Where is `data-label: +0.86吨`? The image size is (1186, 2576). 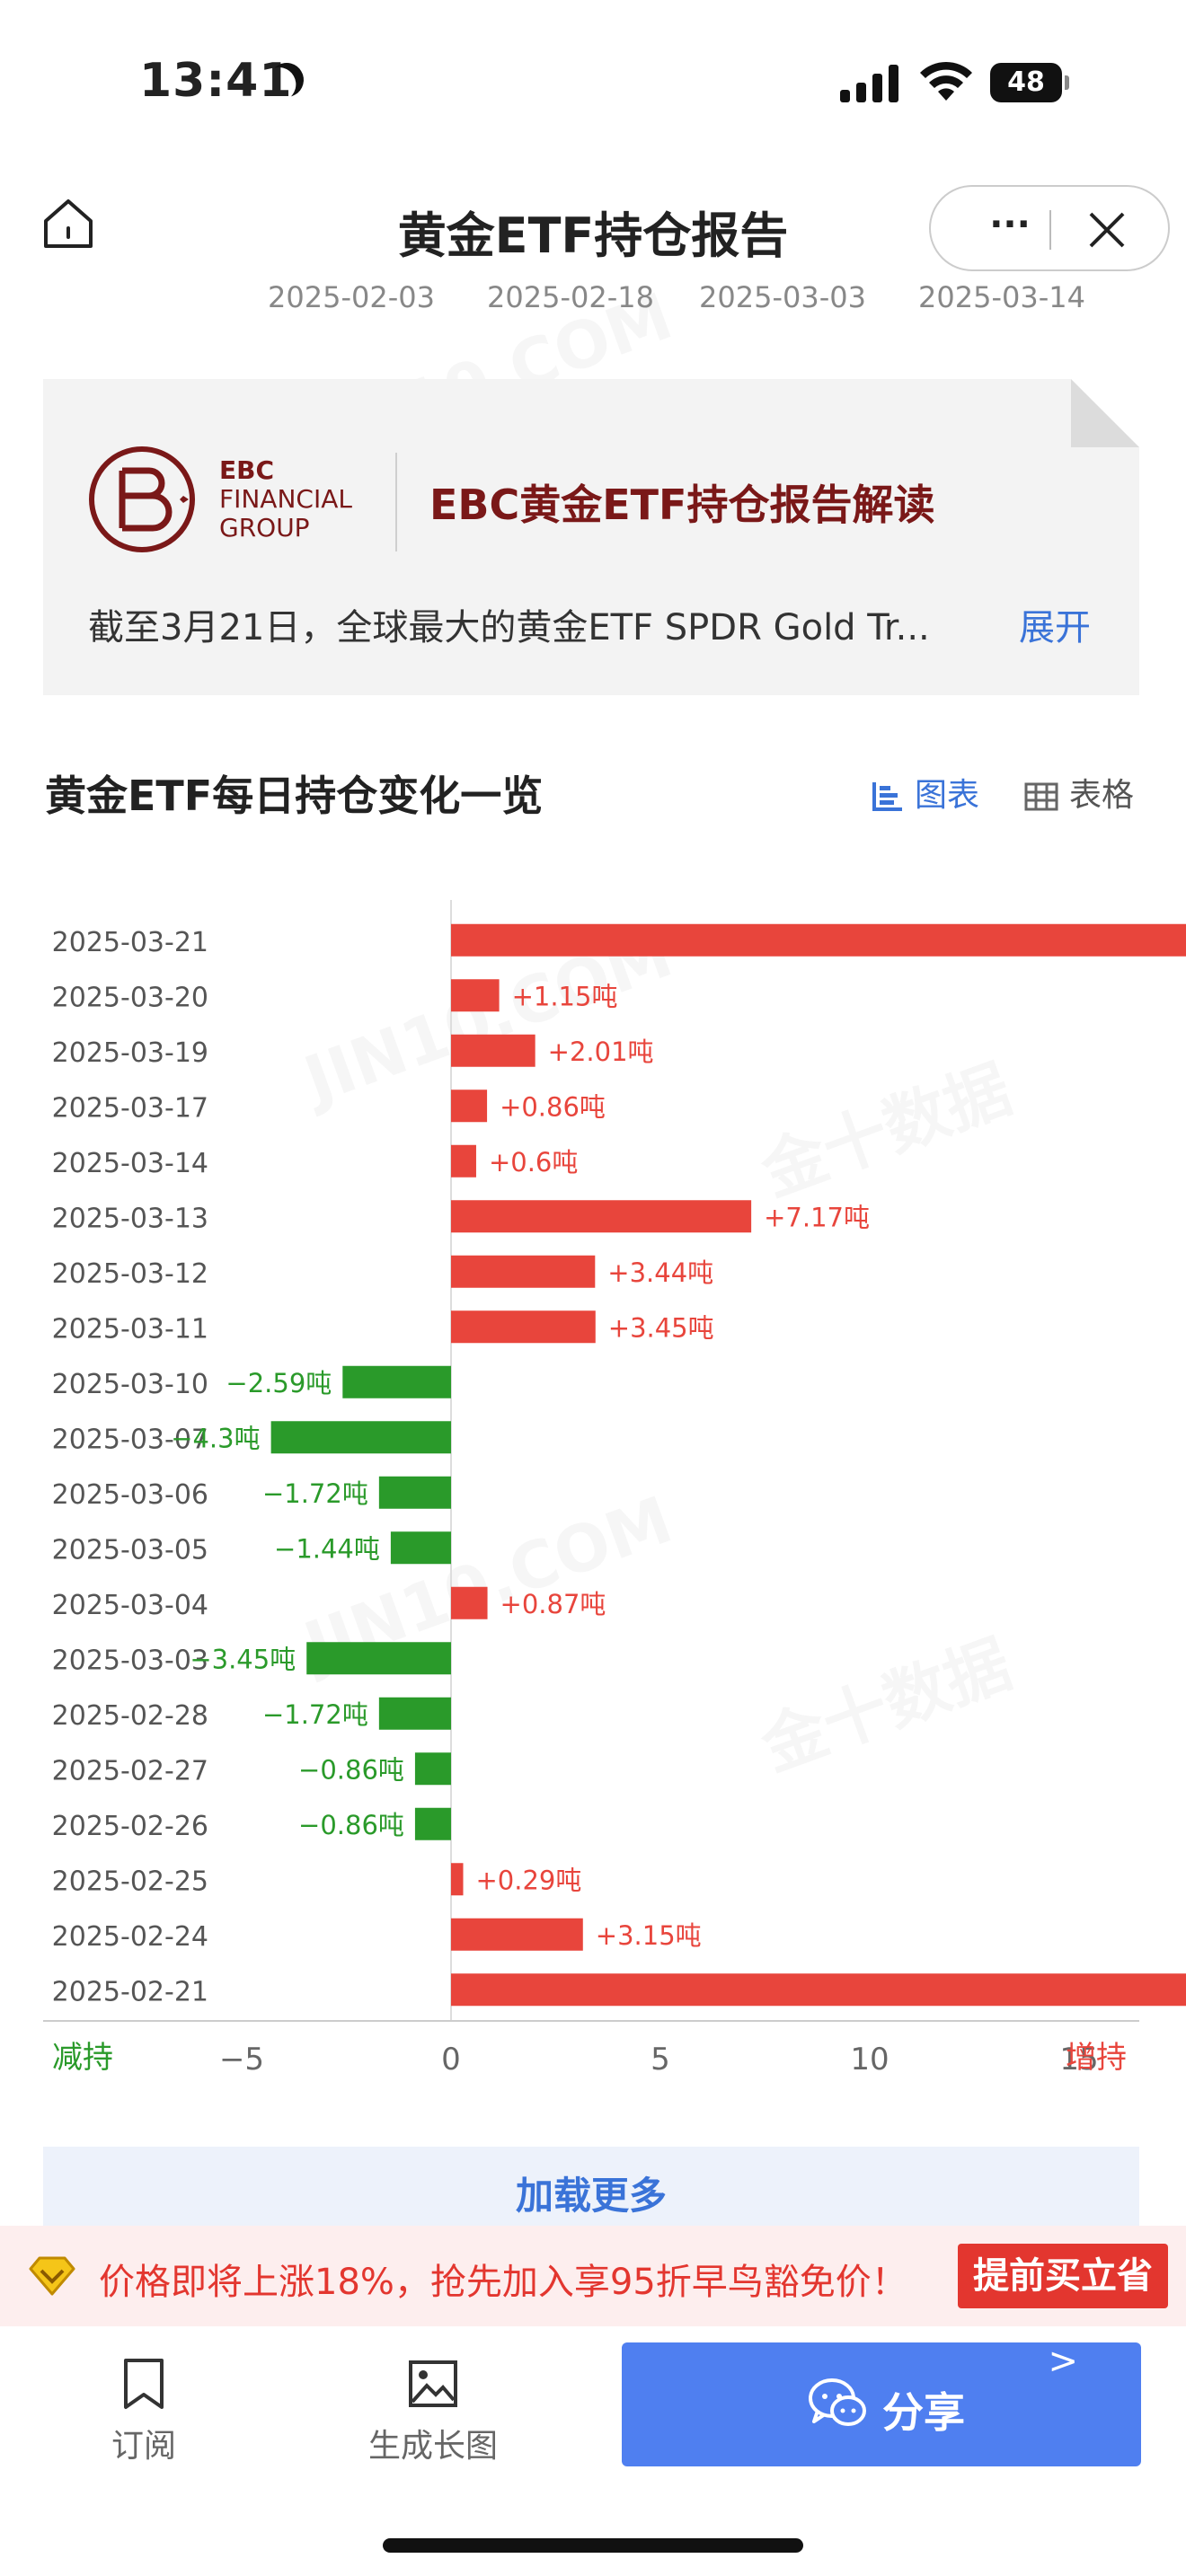
data-label: +0.86吨 is located at coordinates (553, 1106).